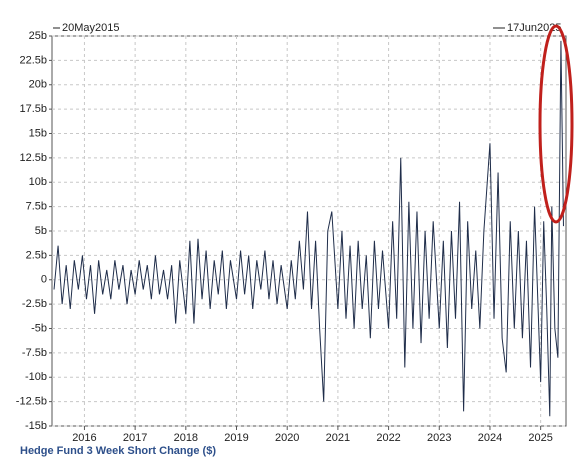 This screenshot has width=580, height=459. What do you see at coordinates (36, 207) in the screenshot?
I see `y-tick-label: 7.5b` at bounding box center [36, 207].